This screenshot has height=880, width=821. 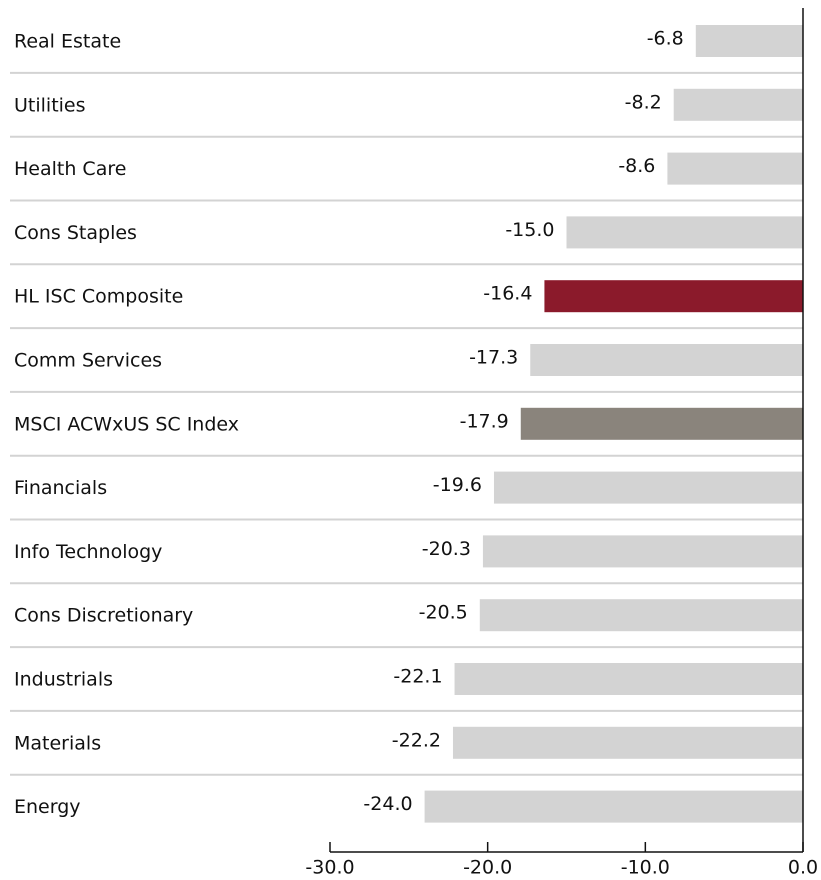 I want to click on category-label: Comm Services, so click(x=88, y=361).